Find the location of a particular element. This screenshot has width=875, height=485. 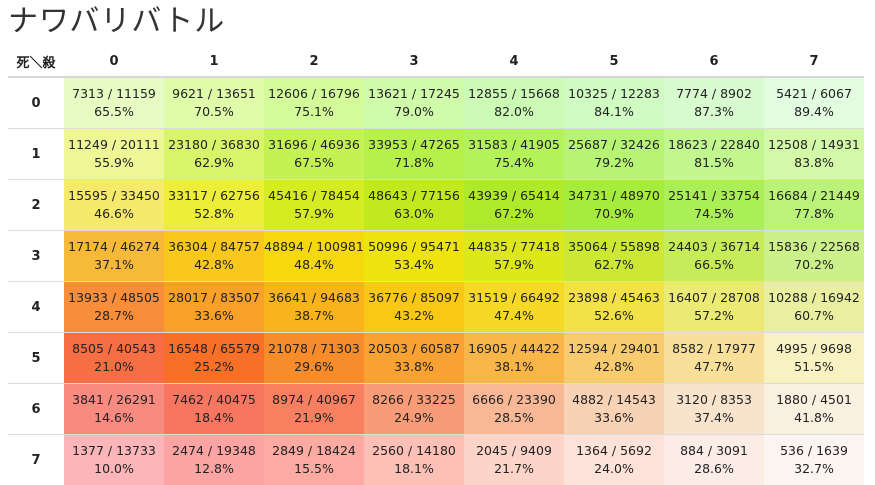

table-cell: 20503 / 60587 33.8% is located at coordinates (414, 358).